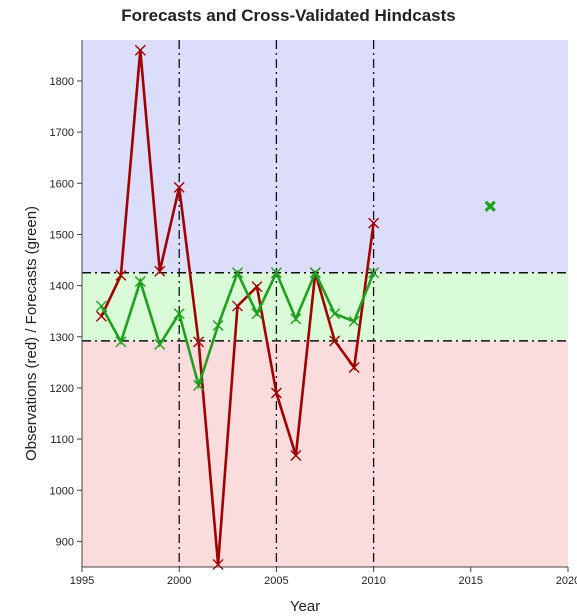  I want to click on y-tick-label: 1700, so click(62, 133).